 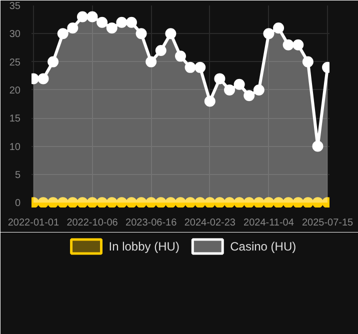 I want to click on y-tick-label: 10, so click(x=15, y=147).